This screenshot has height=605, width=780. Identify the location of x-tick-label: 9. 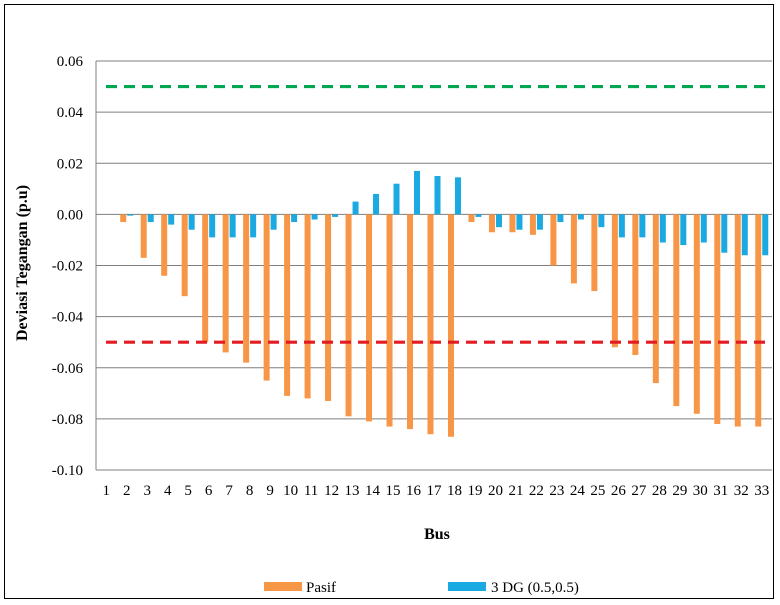
(270, 491).